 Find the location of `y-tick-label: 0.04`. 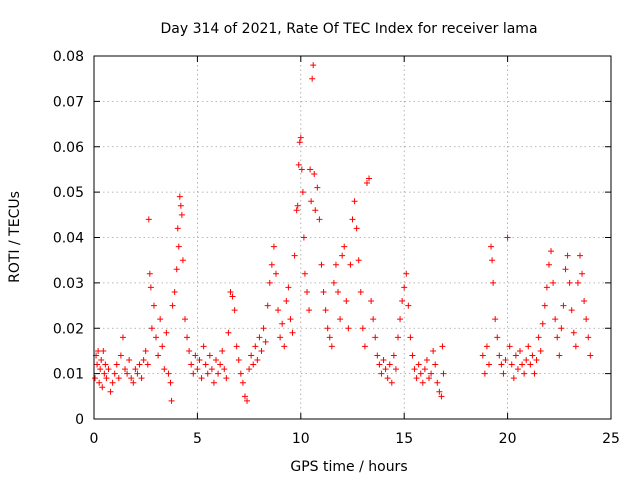

y-tick-label: 0.04 is located at coordinates (68, 239).